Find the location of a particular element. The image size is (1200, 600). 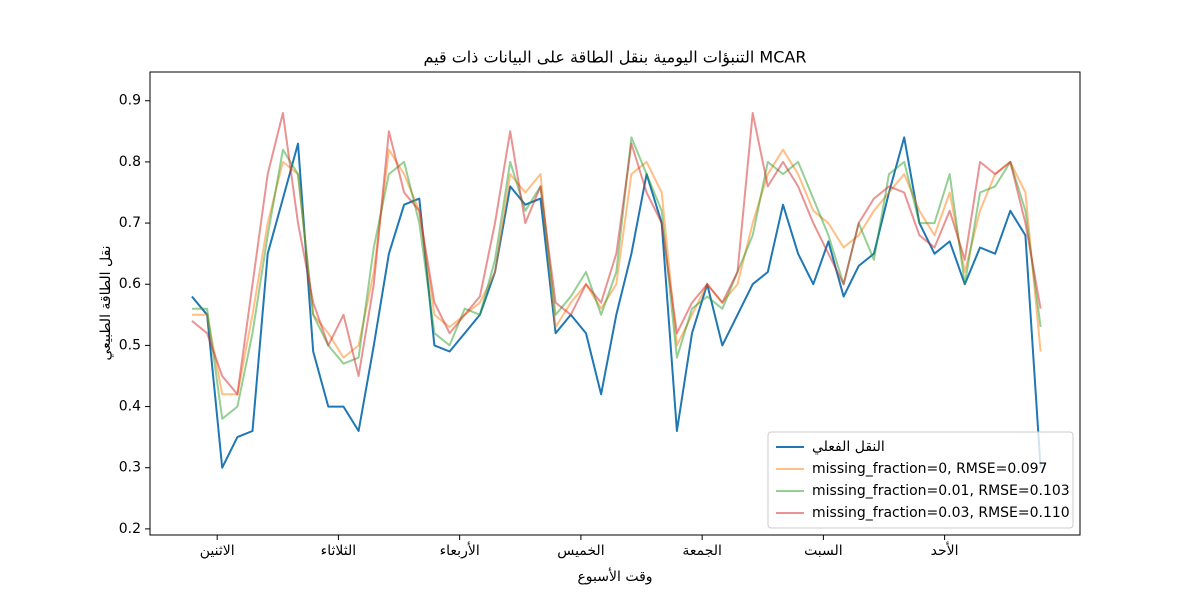

x-tick-label: الأحد is located at coordinates (945, 550).